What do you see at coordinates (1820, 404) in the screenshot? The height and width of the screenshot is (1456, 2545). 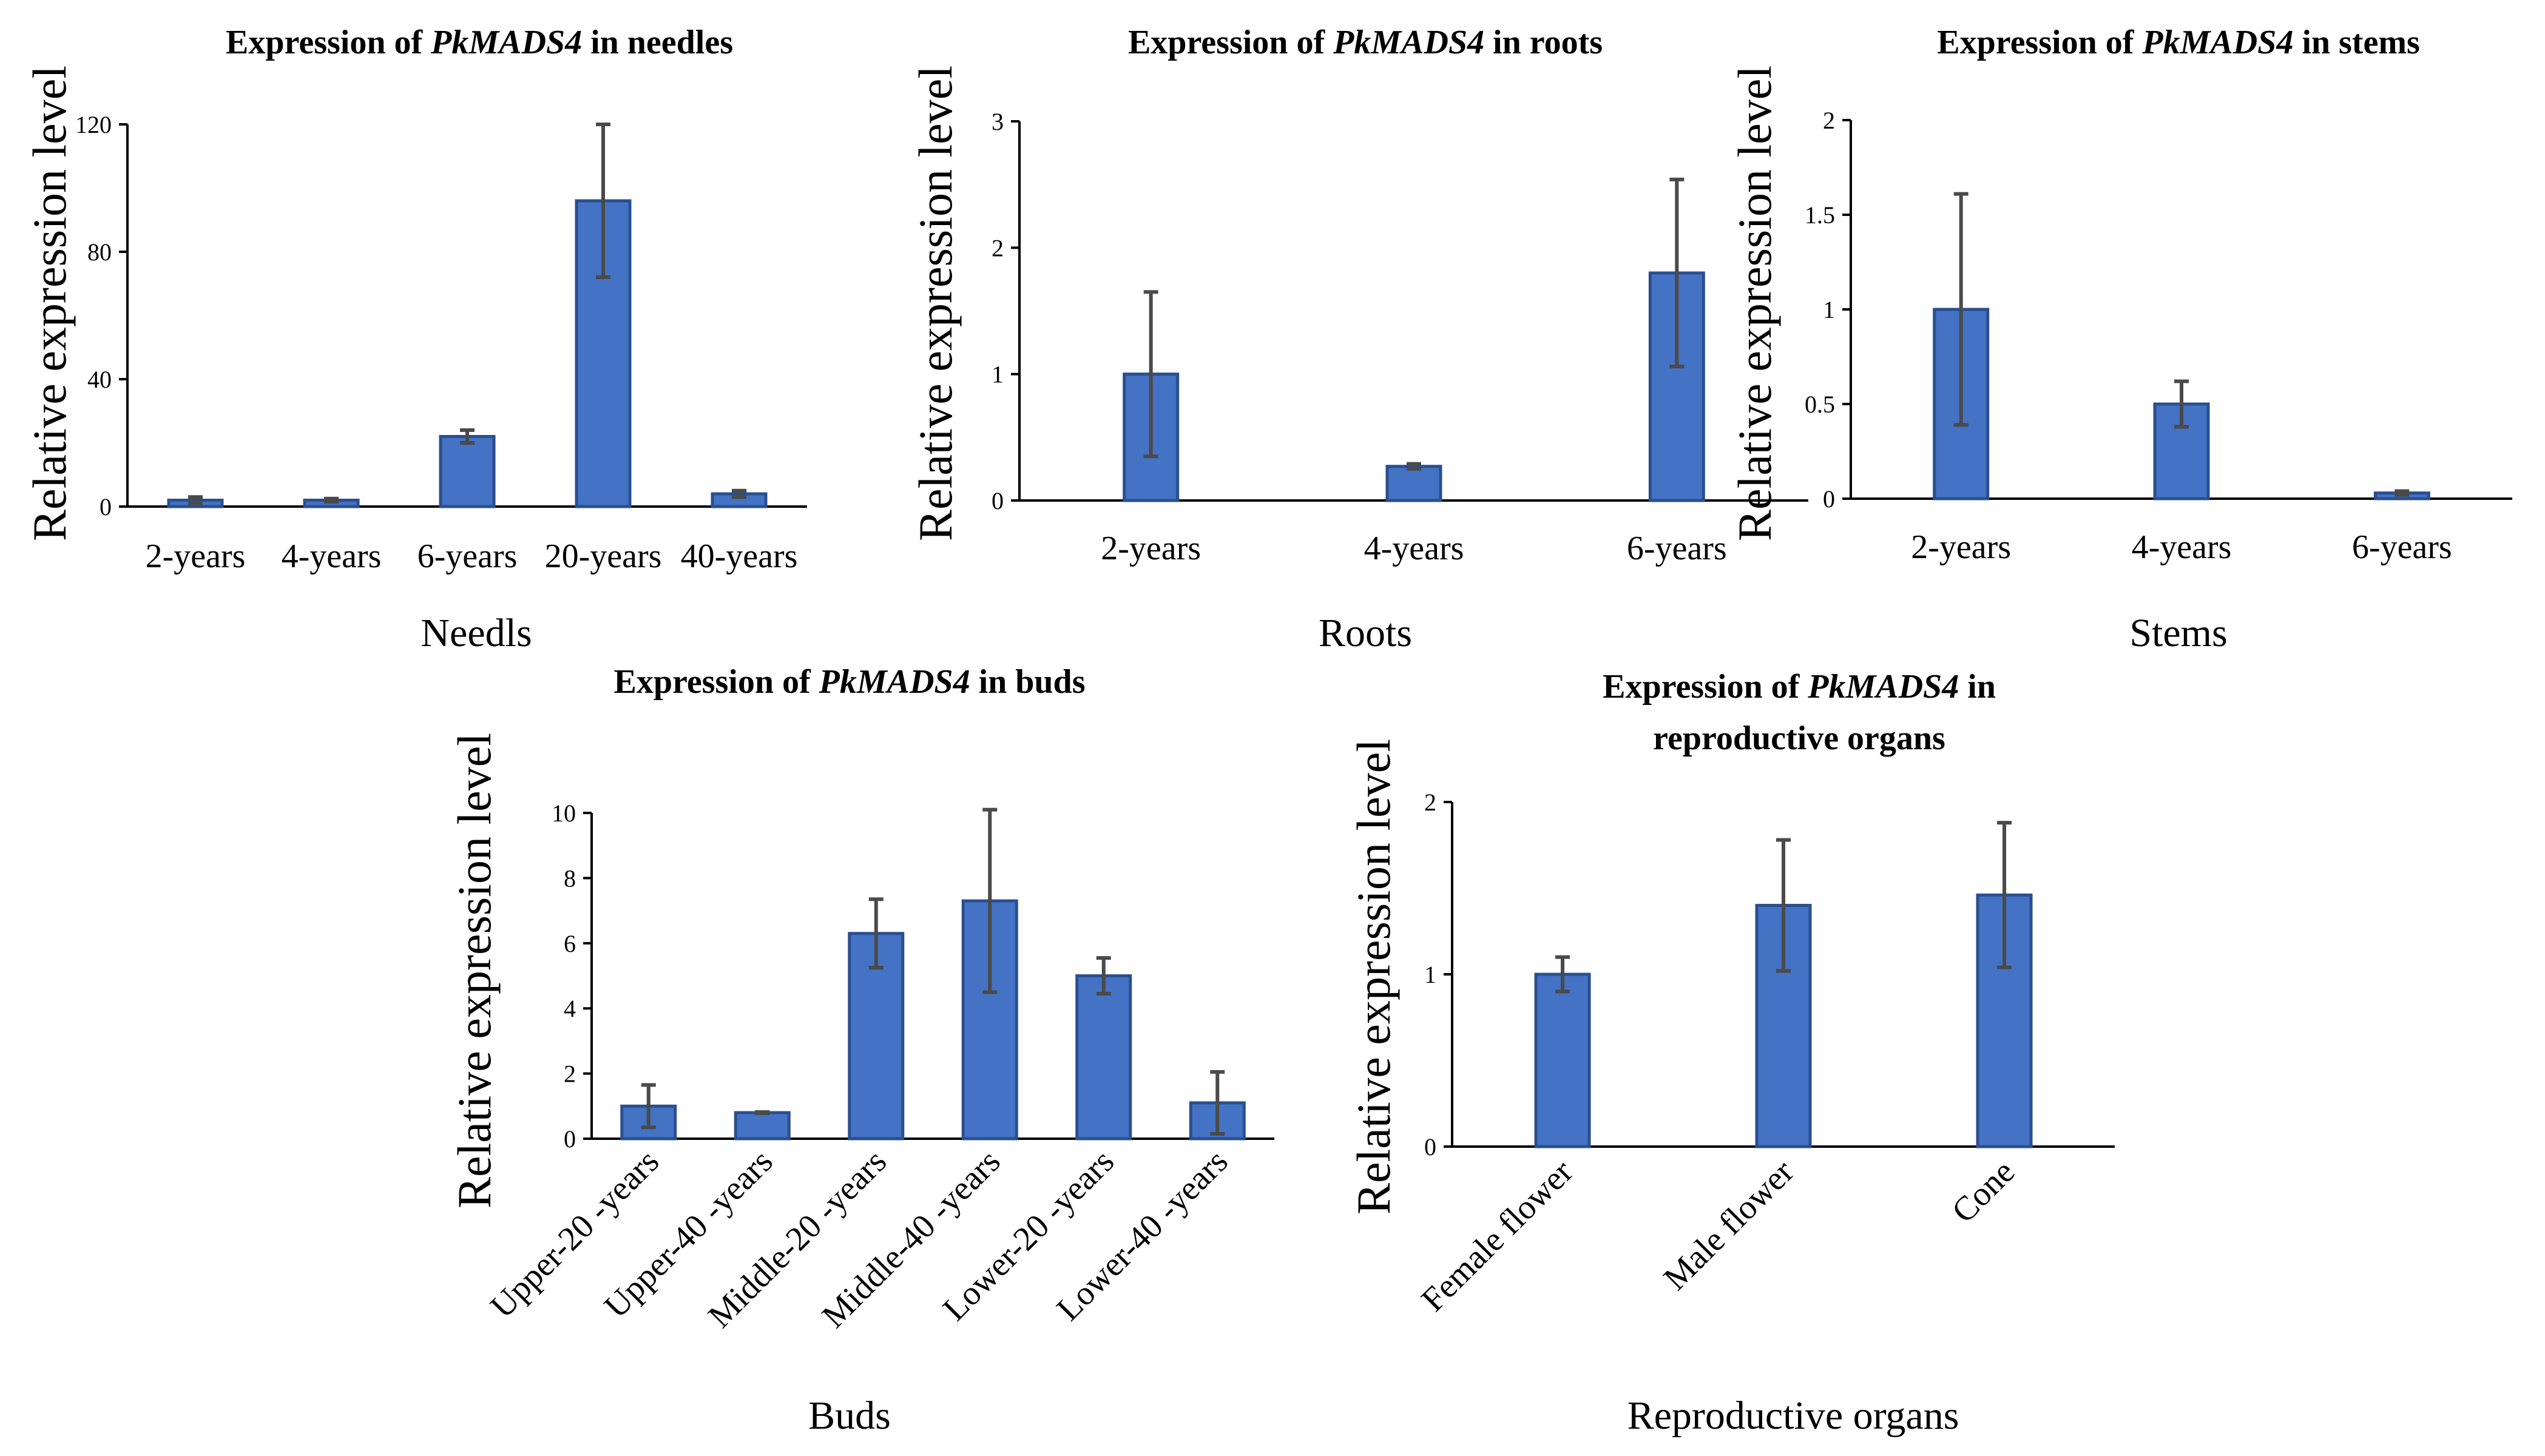 I see `y-tick-label: 0.5` at bounding box center [1820, 404].